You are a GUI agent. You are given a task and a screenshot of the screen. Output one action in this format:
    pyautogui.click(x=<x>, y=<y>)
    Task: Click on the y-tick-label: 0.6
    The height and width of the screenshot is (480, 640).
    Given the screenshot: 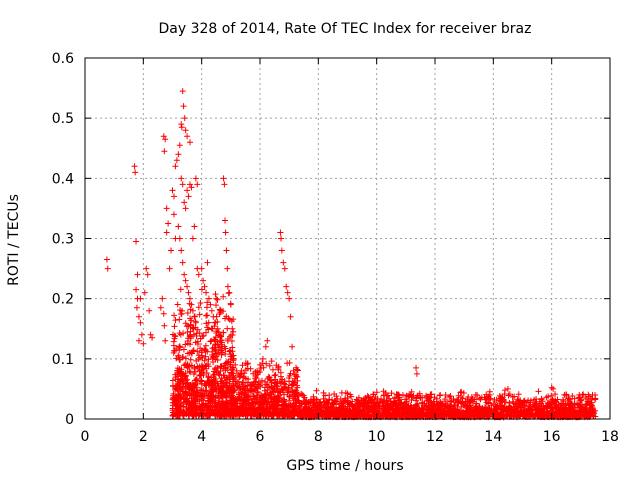 What is the action you would take?
    pyautogui.click(x=63, y=59)
    